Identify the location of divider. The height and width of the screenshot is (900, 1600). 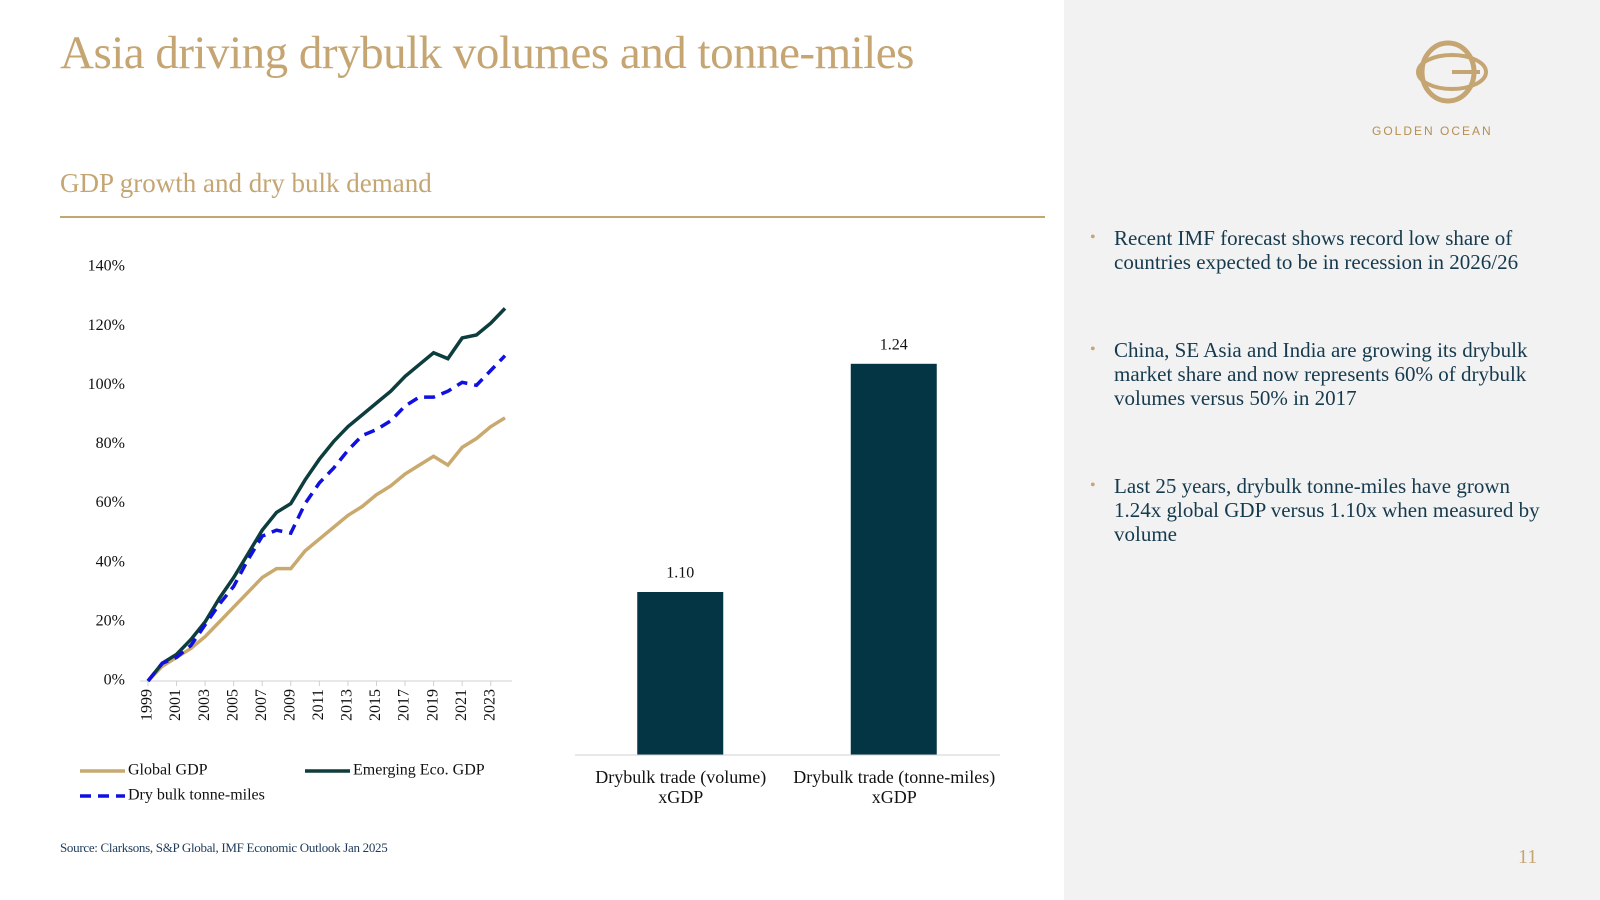
(552, 217).